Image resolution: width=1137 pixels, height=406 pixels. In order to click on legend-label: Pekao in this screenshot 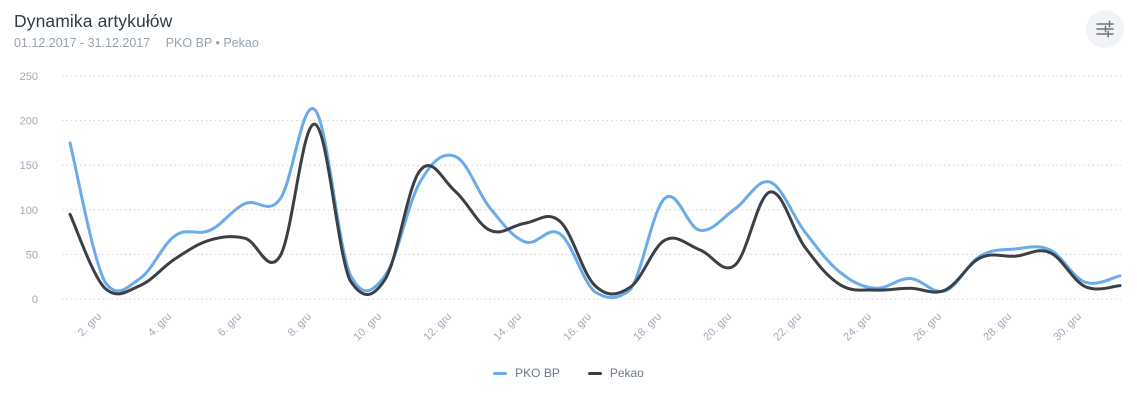, I will do `click(626, 373)`.